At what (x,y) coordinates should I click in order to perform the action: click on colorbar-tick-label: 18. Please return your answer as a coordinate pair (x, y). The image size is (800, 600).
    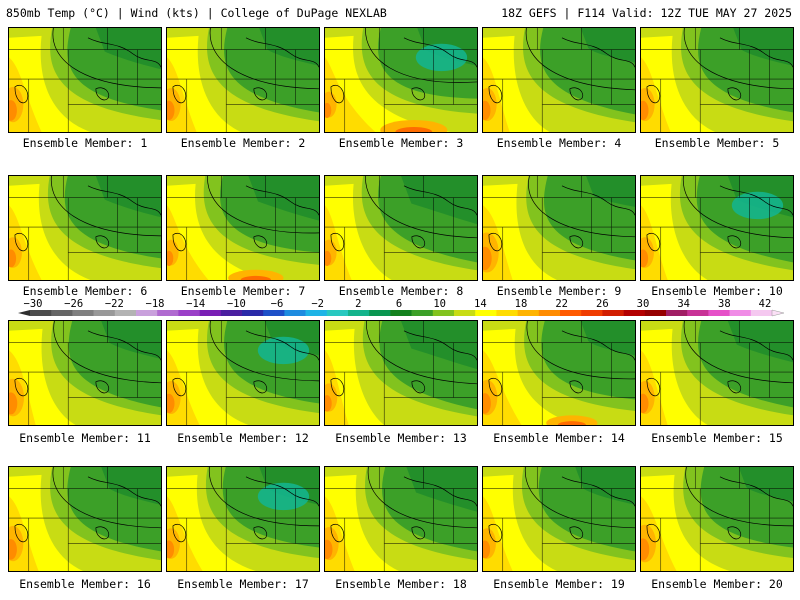
    Looking at the image, I should click on (521, 304).